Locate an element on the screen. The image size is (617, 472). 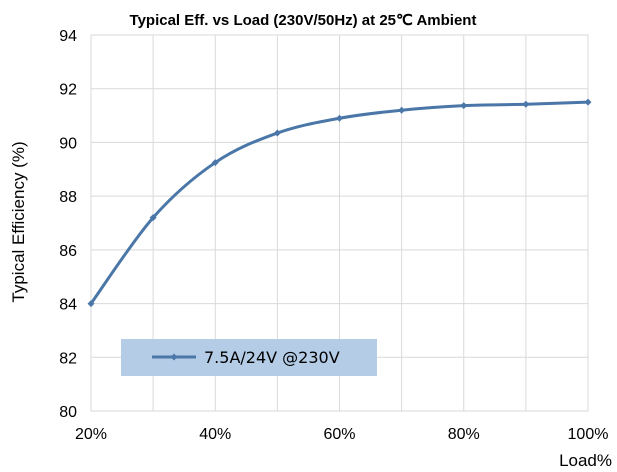
x-tick-label: 100% is located at coordinates (588, 434).